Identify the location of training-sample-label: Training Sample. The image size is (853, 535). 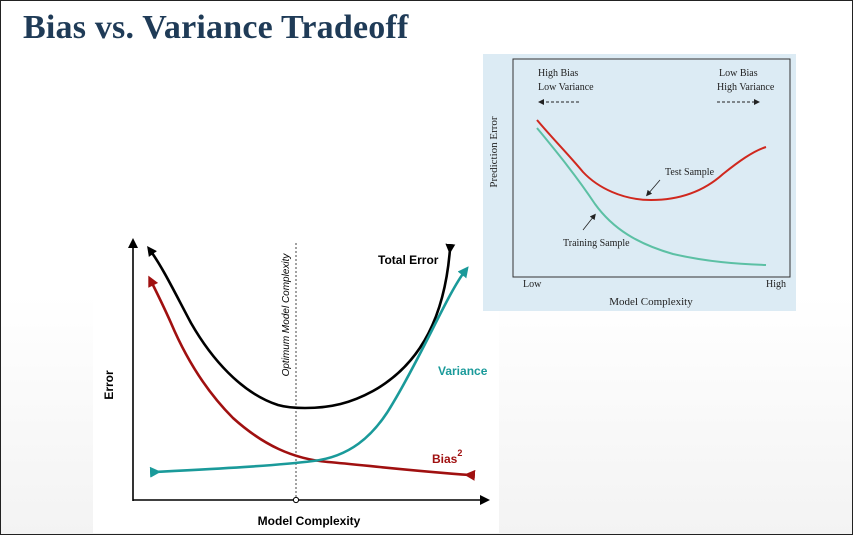
(596, 243).